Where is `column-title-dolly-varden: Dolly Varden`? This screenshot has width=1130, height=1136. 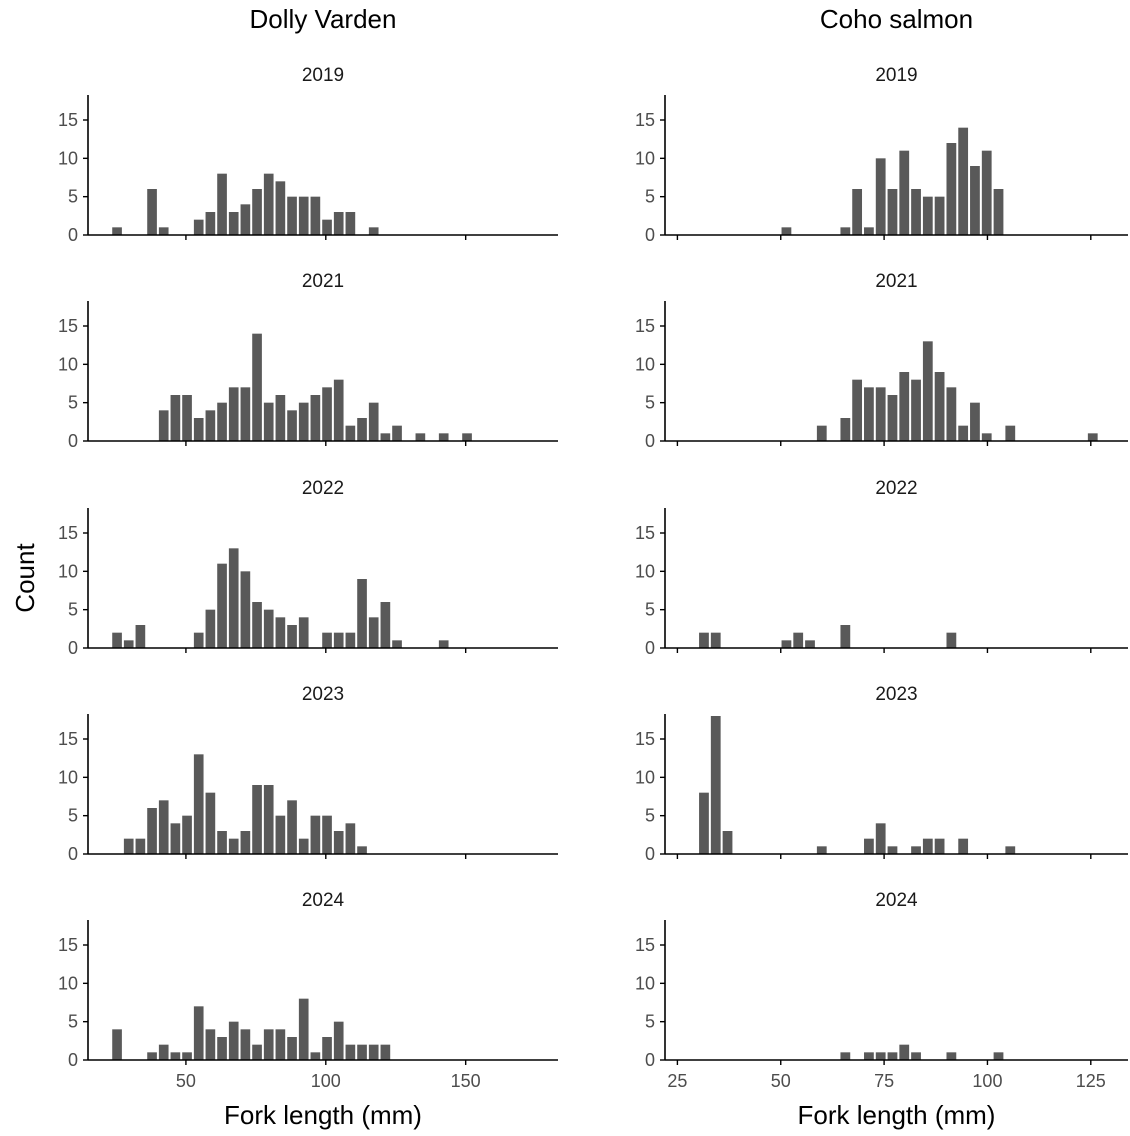
column-title-dolly-varden: Dolly Varden is located at coordinates (323, 19).